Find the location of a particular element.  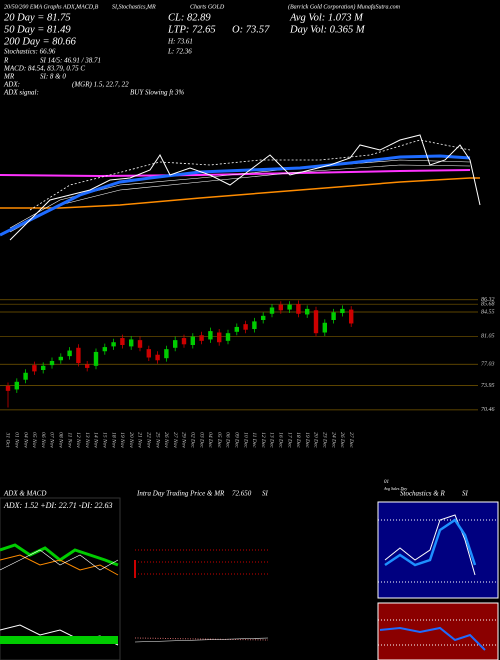

x-tick-label: 24 Dec is located at coordinates (333, 440).